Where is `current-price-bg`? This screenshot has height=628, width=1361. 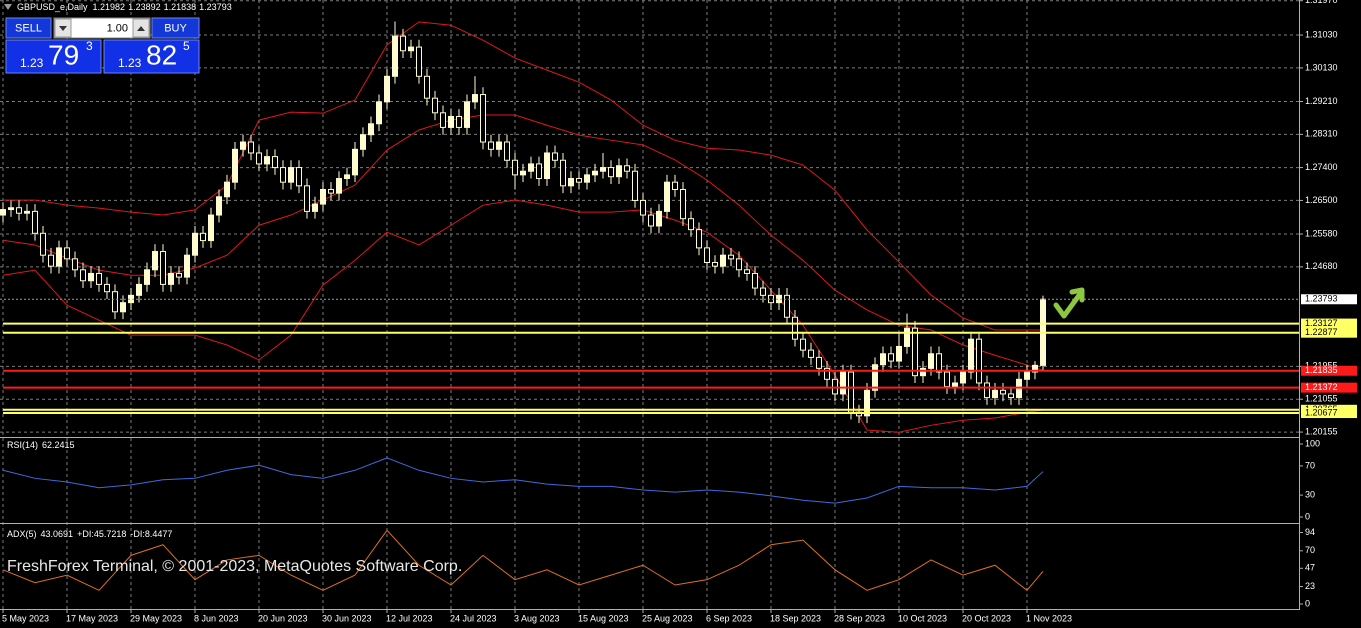 current-price-bg is located at coordinates (1329, 299).